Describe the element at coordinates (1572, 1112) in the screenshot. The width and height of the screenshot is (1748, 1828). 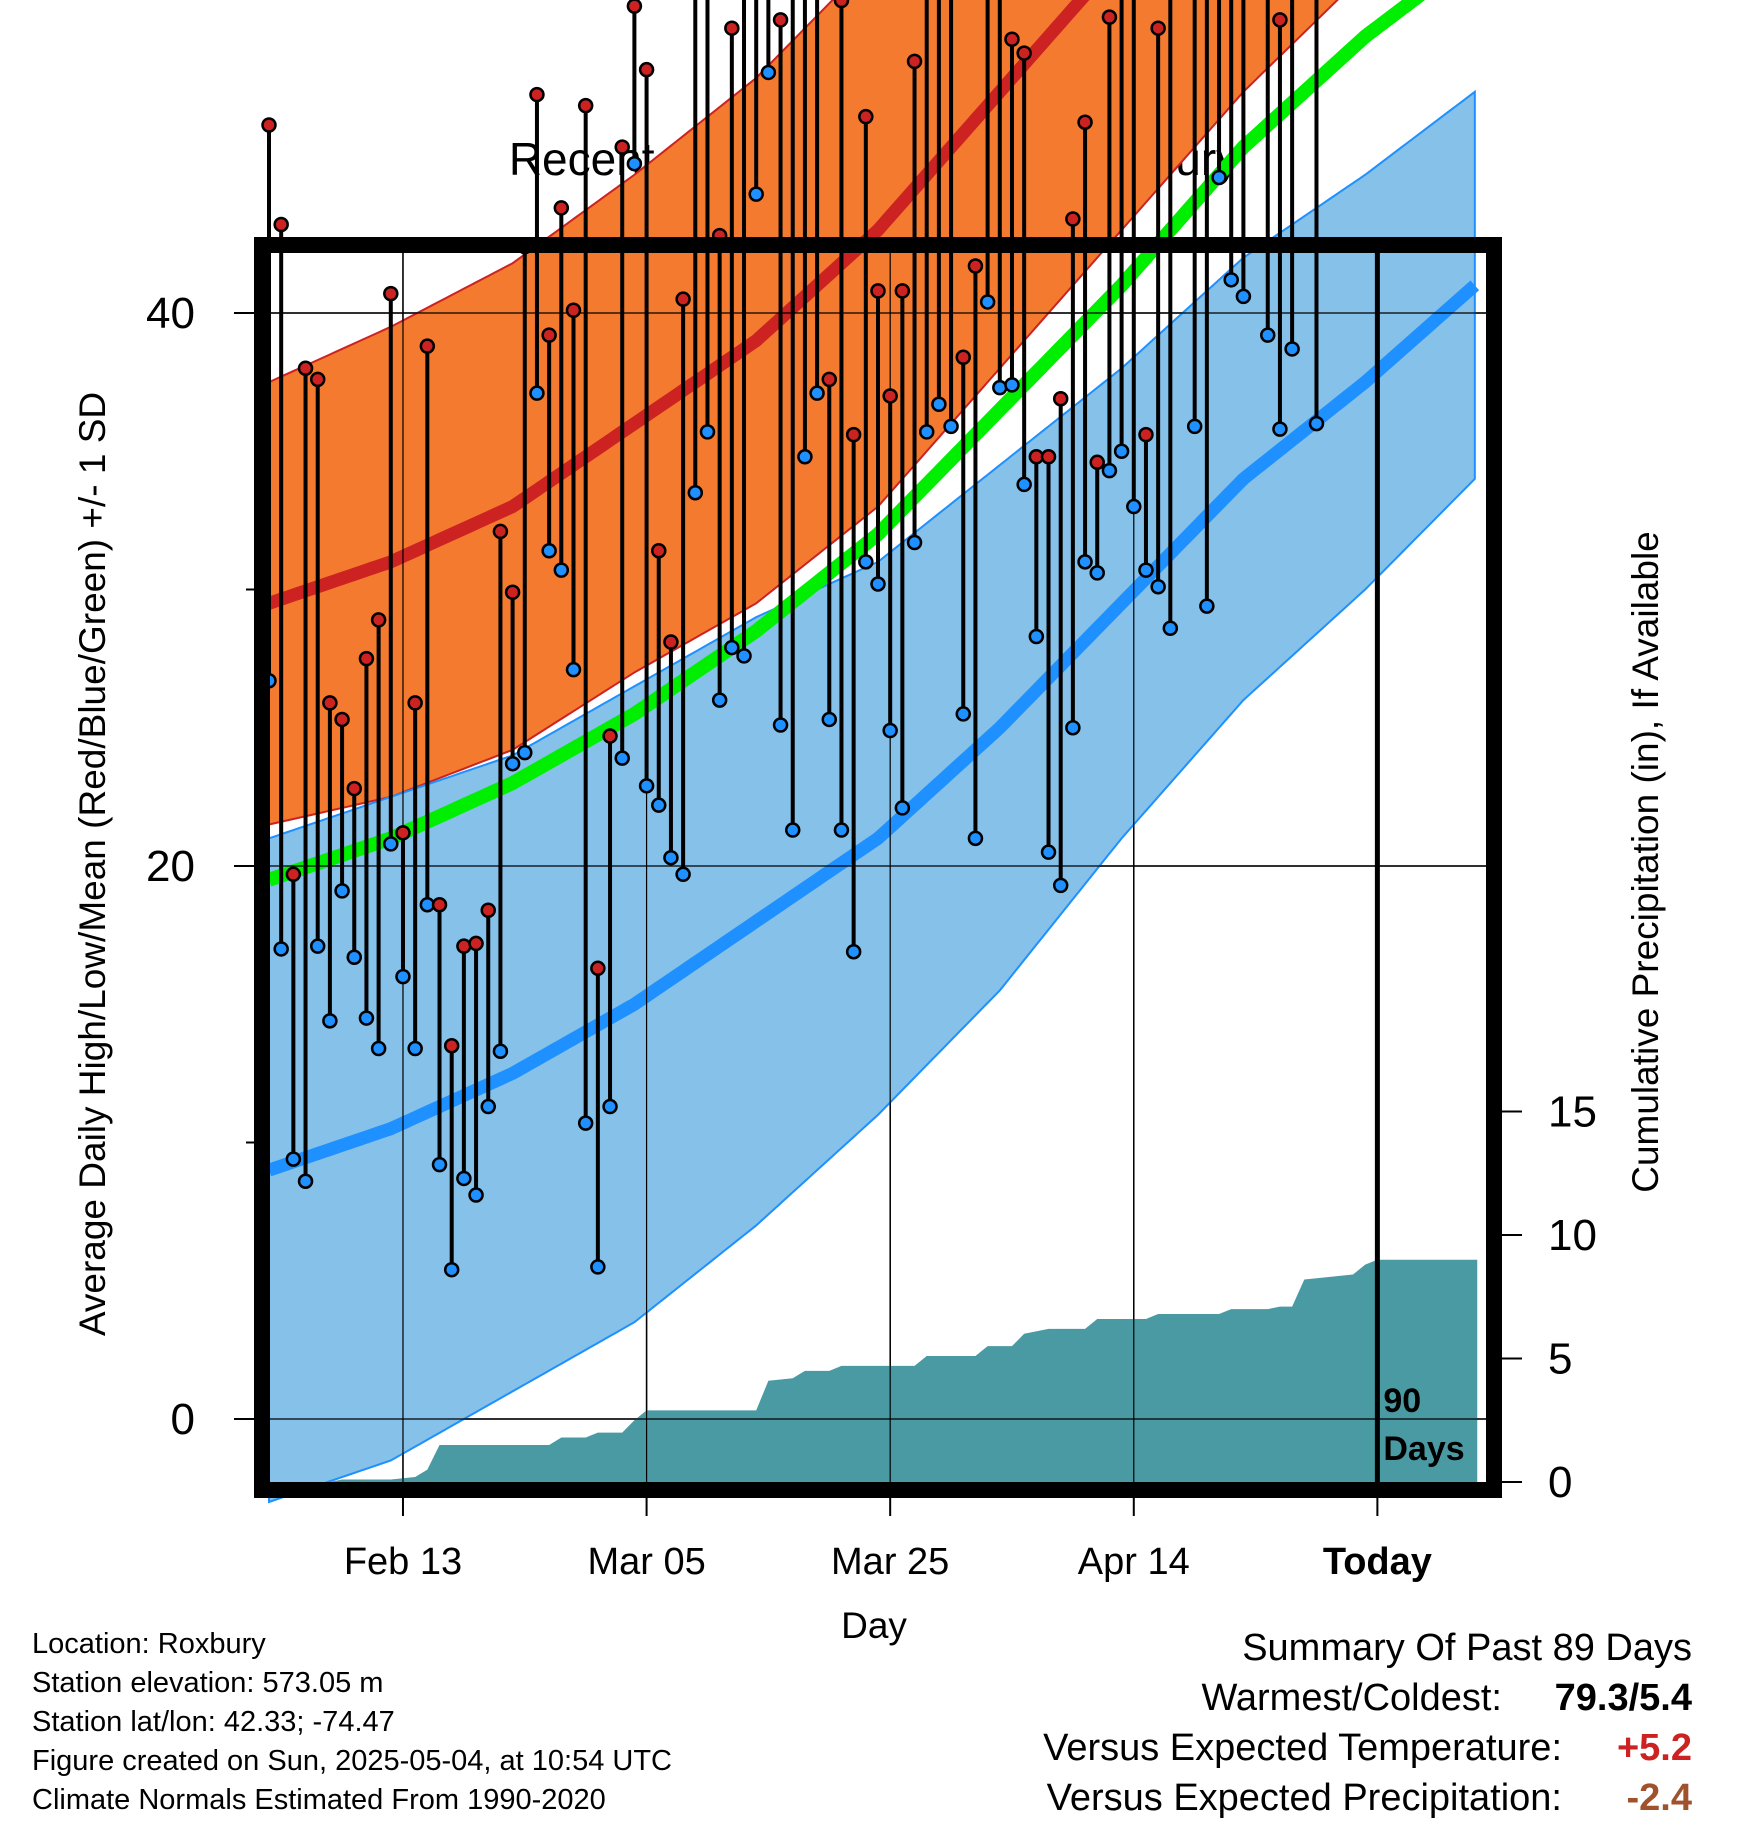
I see `y2-tick-label: 15` at that location.